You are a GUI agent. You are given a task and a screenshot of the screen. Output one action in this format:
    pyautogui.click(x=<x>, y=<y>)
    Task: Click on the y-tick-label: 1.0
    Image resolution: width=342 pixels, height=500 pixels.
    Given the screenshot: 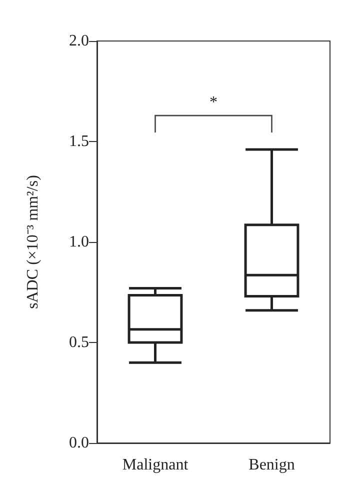 What is the action you would take?
    pyautogui.click(x=79, y=242)
    